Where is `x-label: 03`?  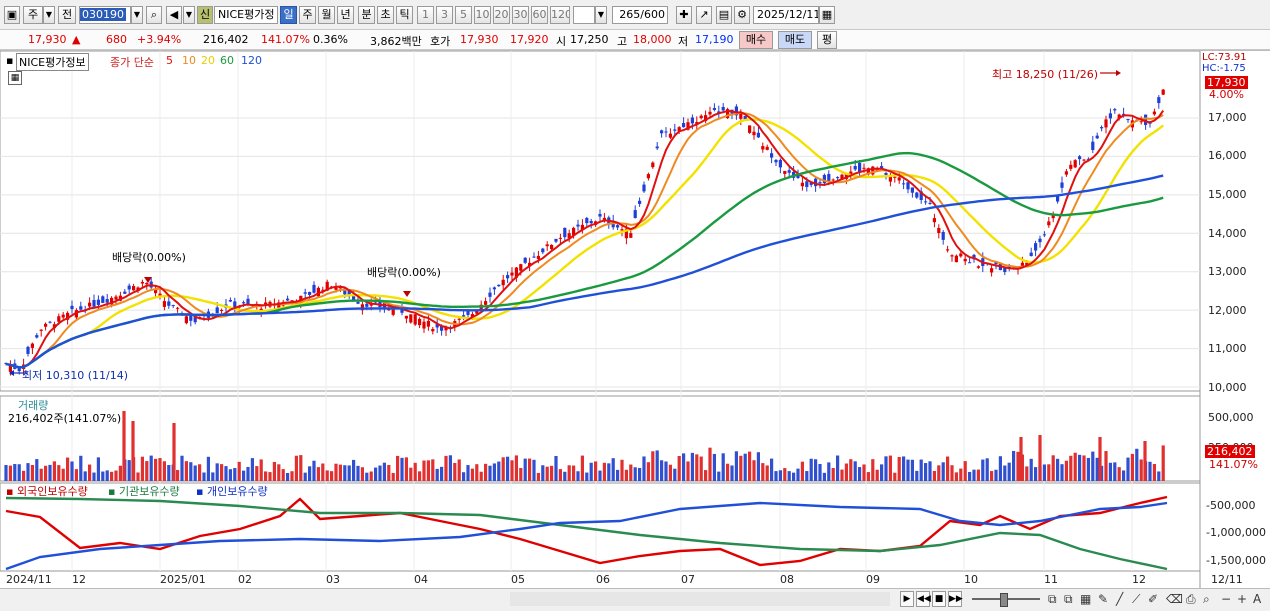 x-label: 03 is located at coordinates (333, 579).